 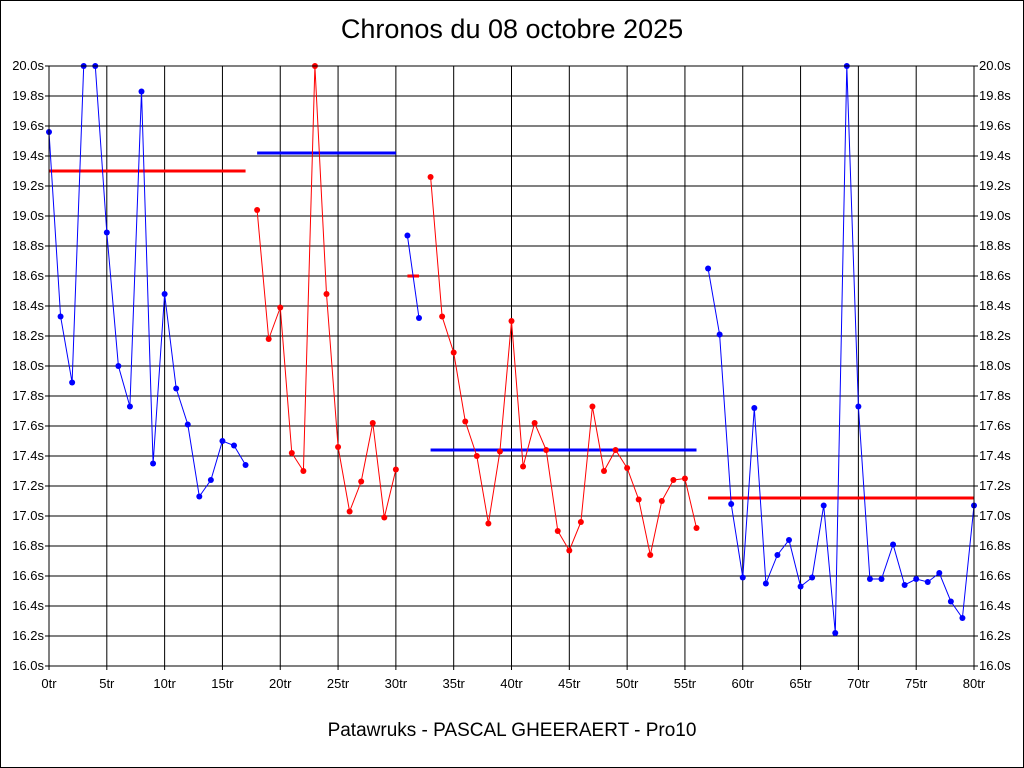 What do you see at coordinates (28, 455) in the screenshot?
I see `y-tick-label-left: 17.4s` at bounding box center [28, 455].